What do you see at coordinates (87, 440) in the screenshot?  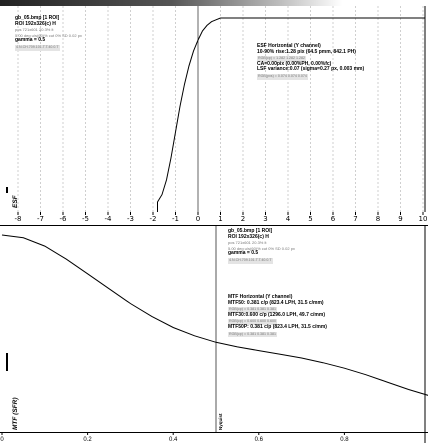 I see `mtf-x-tick-label: 0.2` at bounding box center [87, 440].